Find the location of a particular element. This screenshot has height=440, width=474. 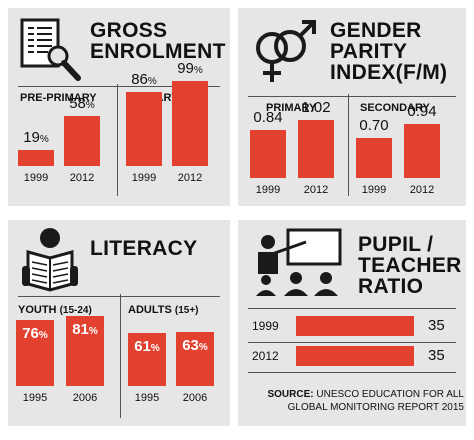

value-label: 1.02 is located at coordinates (316, 107).